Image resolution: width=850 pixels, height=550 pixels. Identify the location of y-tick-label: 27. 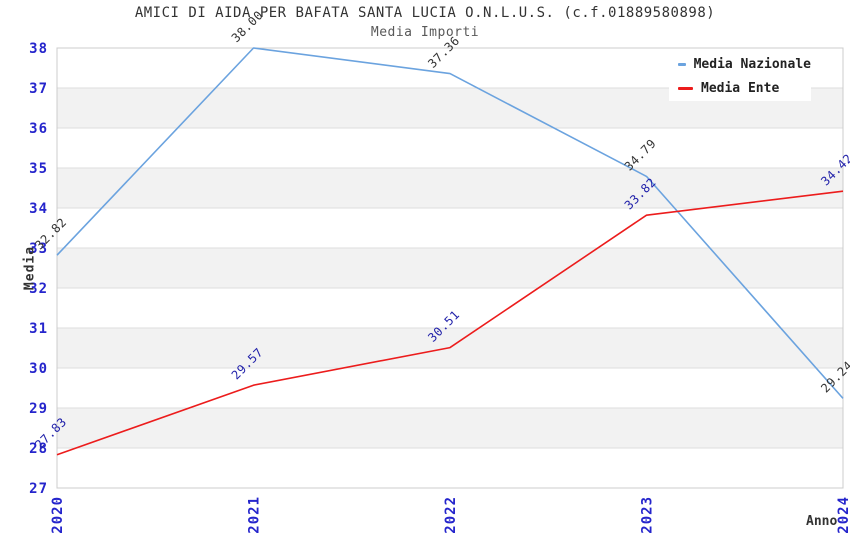
(38, 489).